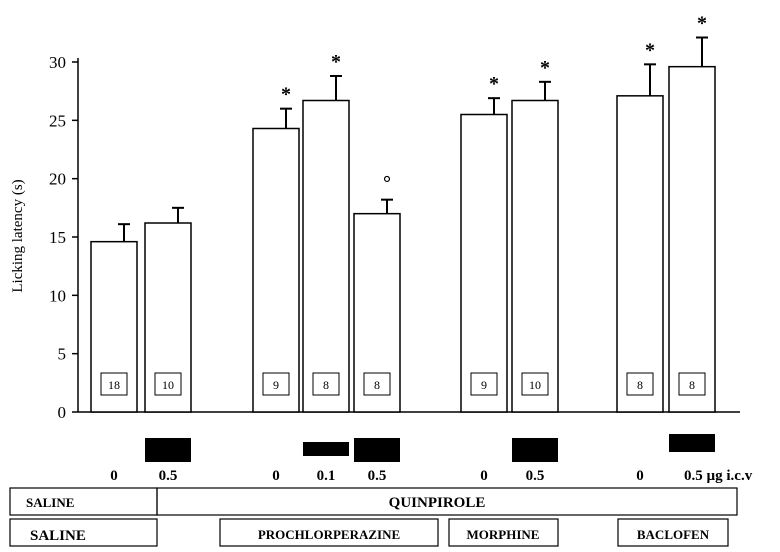 This screenshot has width=780, height=552. Describe the element at coordinates (387, 184) in the screenshot. I see `significance-marker: °` at that location.